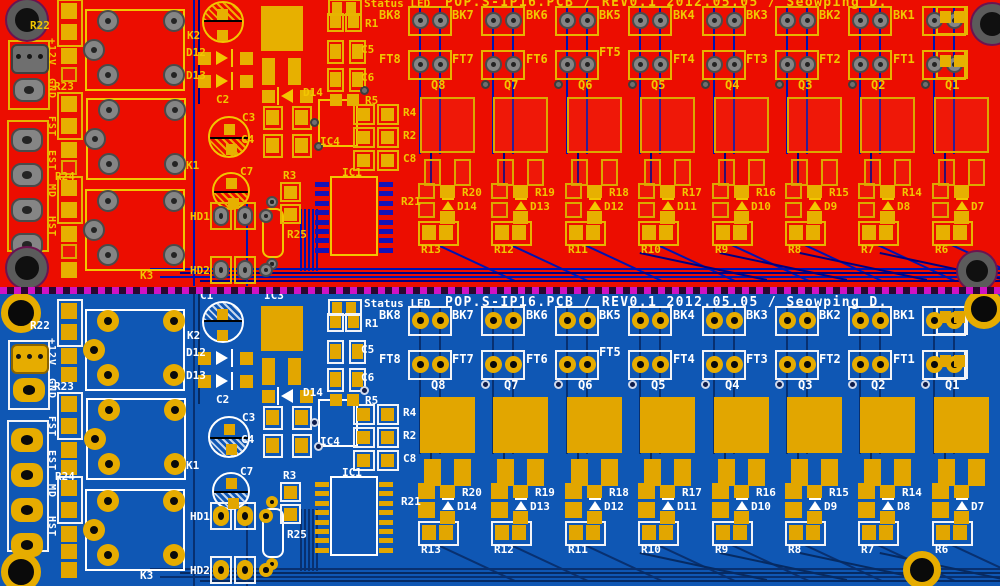 The image size is (1000, 586). Describe the element at coordinates (266, 270) in the screenshot. I see `header-hd2-pad` at that location.